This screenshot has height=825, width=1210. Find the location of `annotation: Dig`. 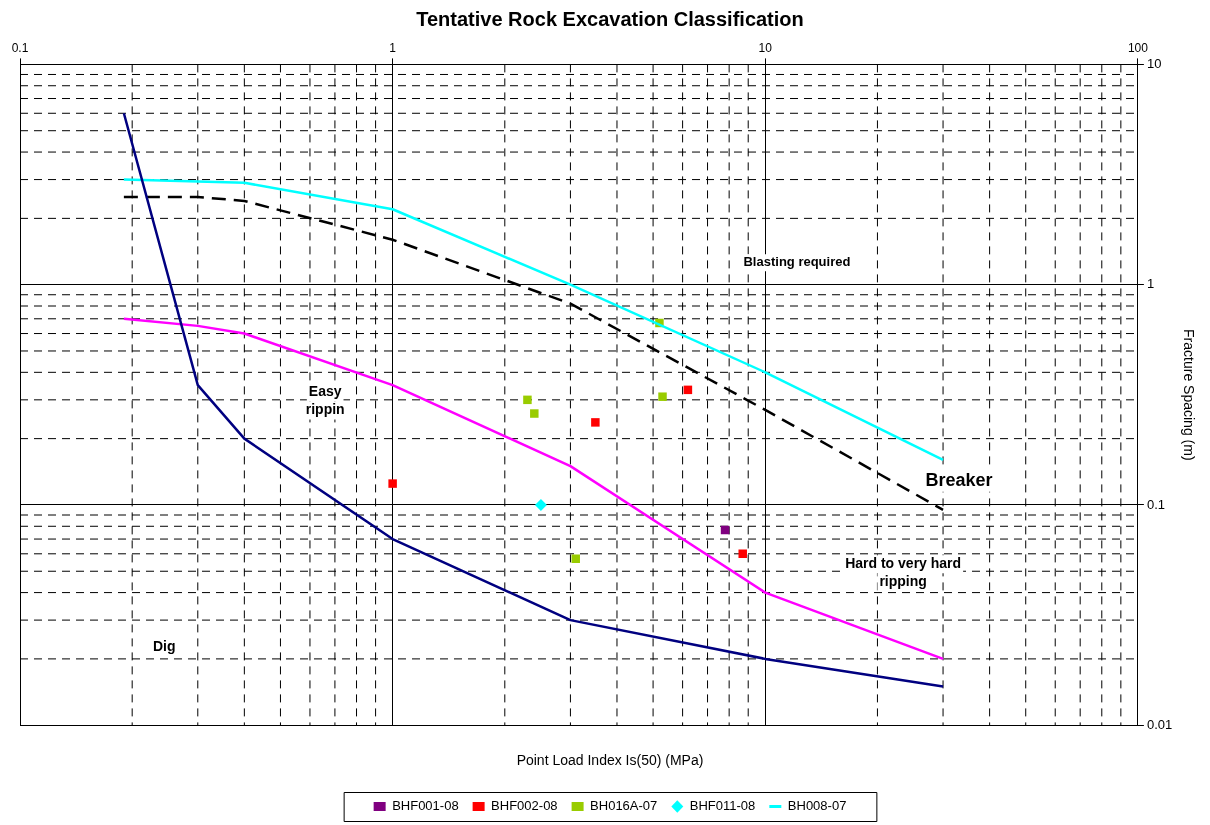

annotation: Dig is located at coordinates (164, 646).